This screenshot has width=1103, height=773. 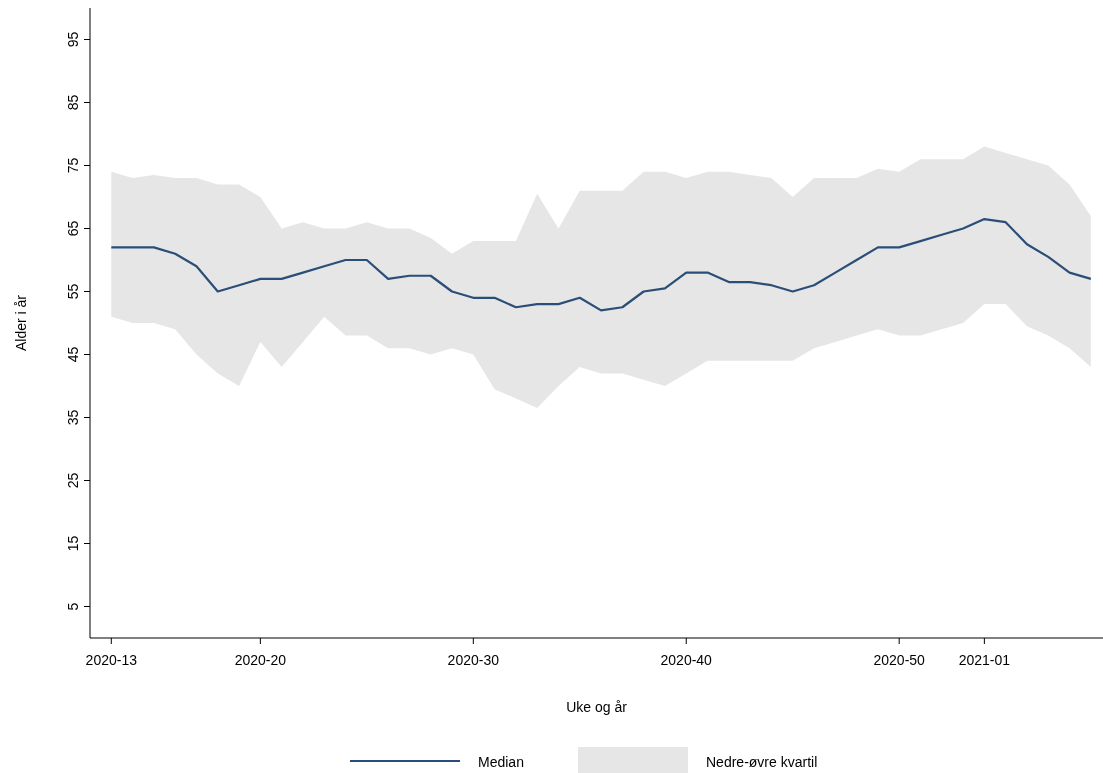 I want to click on text: Nedre-øvre kvartil, so click(x=762, y=762).